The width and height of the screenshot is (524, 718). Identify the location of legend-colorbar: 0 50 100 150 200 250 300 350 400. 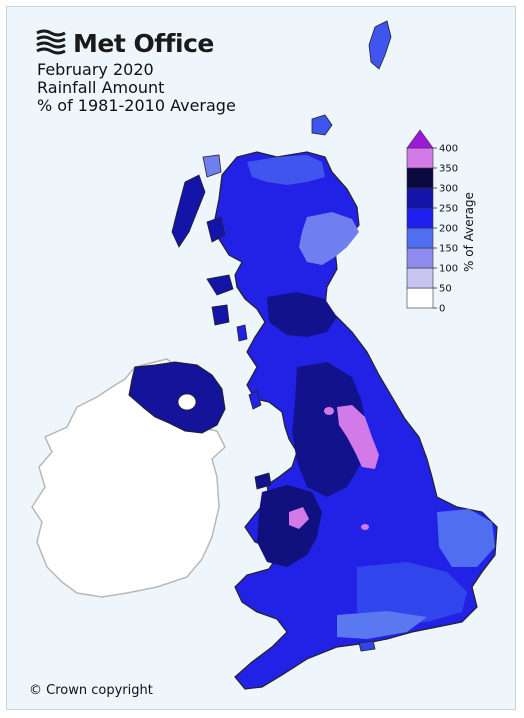
(432, 222).